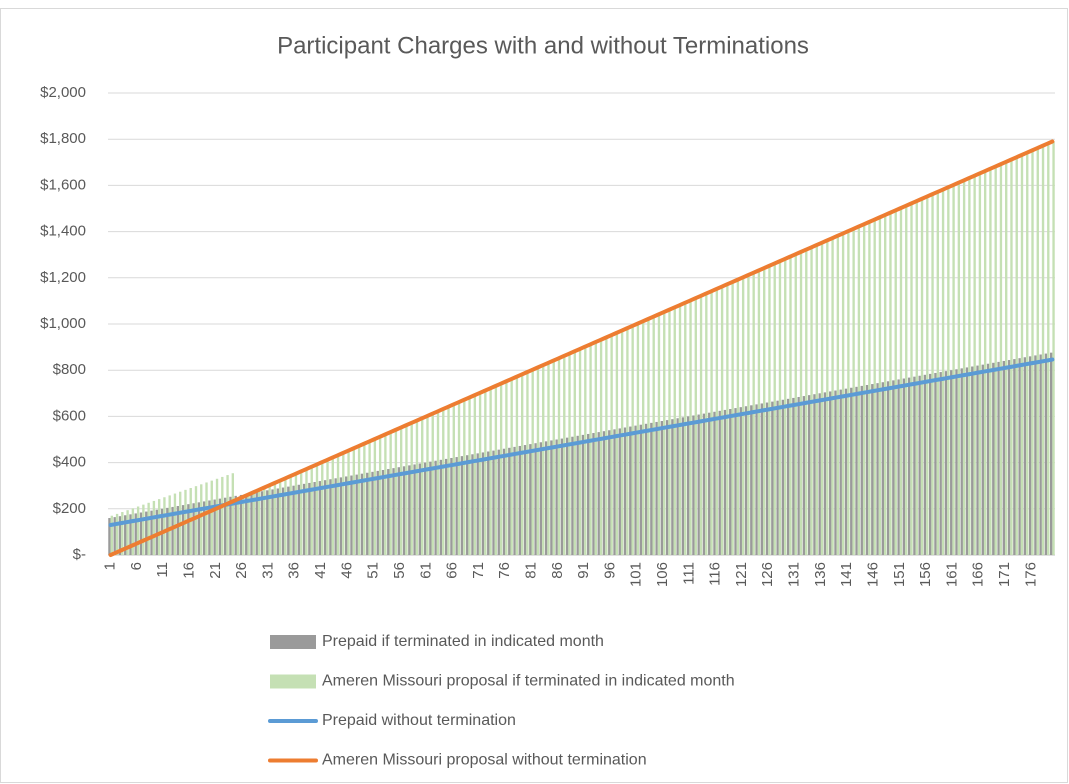 The height and width of the screenshot is (784, 1069). Describe the element at coordinates (741, 574) in the screenshot. I see `x-tick-label: 121` at that location.